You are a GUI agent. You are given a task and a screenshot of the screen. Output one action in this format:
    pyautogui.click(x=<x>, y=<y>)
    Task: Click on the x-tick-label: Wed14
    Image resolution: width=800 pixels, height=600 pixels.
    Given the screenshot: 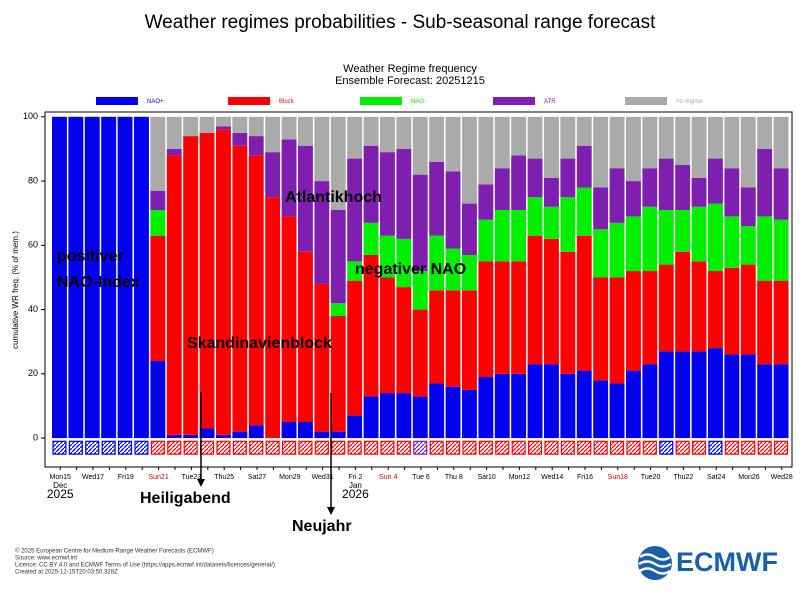 What is the action you would take?
    pyautogui.click(x=552, y=477)
    